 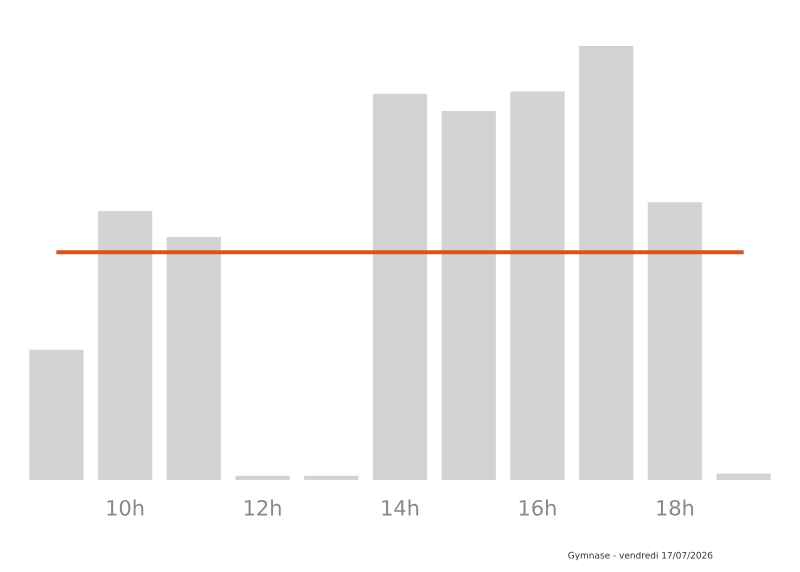 I want to click on x-tick-label: 18h, so click(x=675, y=507).